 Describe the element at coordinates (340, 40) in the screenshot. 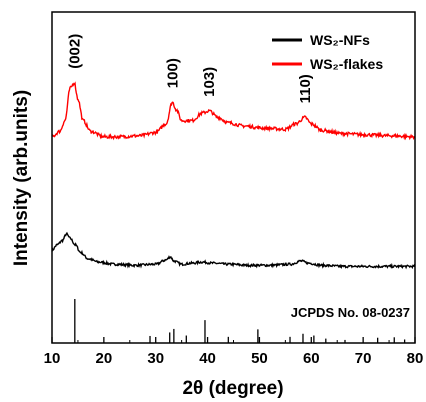

I see `legend-label: WS₂-NFs` at that location.